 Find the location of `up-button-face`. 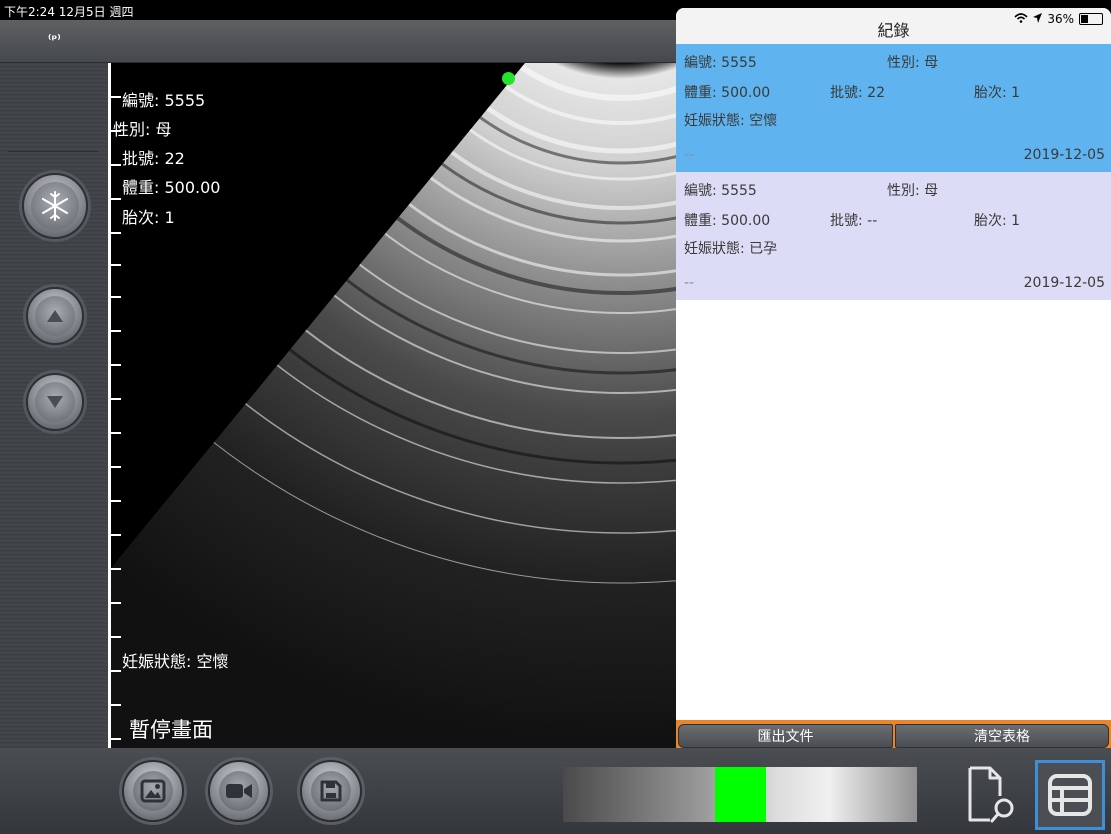

up-button-face is located at coordinates (55, 316).